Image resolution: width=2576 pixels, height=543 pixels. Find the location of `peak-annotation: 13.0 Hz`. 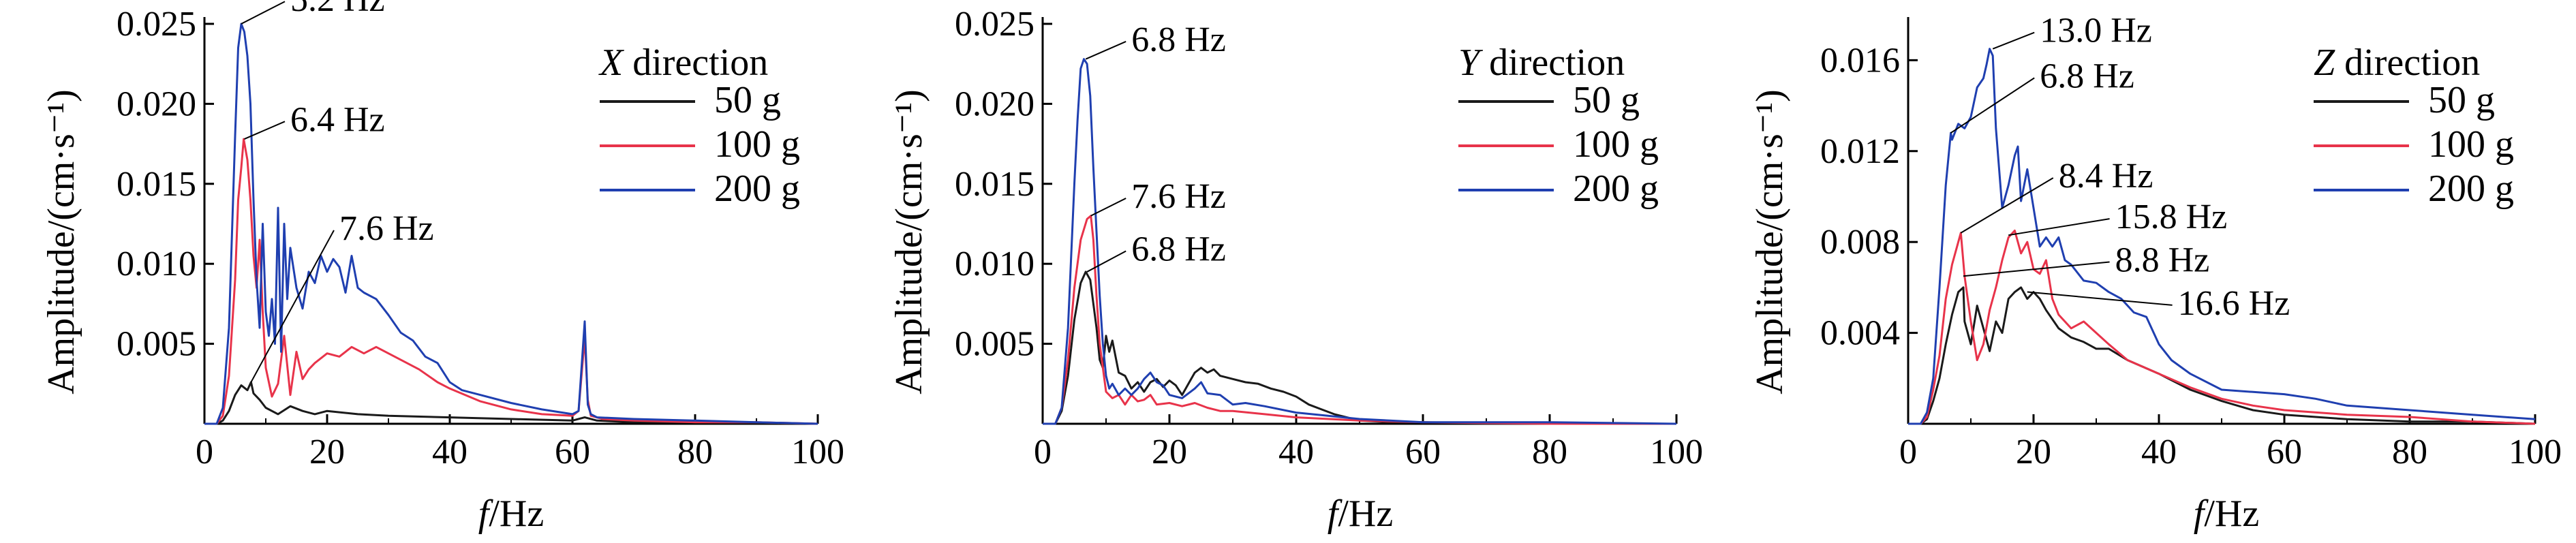

peak-annotation: 13.0 Hz is located at coordinates (2096, 31).